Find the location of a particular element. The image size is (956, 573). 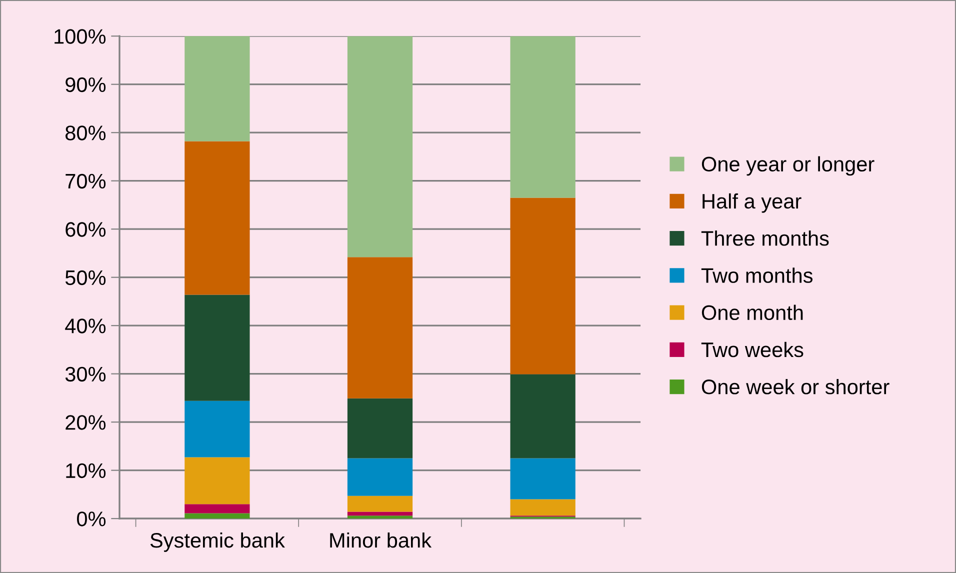

x-tick-label: Minor bank is located at coordinates (381, 540).